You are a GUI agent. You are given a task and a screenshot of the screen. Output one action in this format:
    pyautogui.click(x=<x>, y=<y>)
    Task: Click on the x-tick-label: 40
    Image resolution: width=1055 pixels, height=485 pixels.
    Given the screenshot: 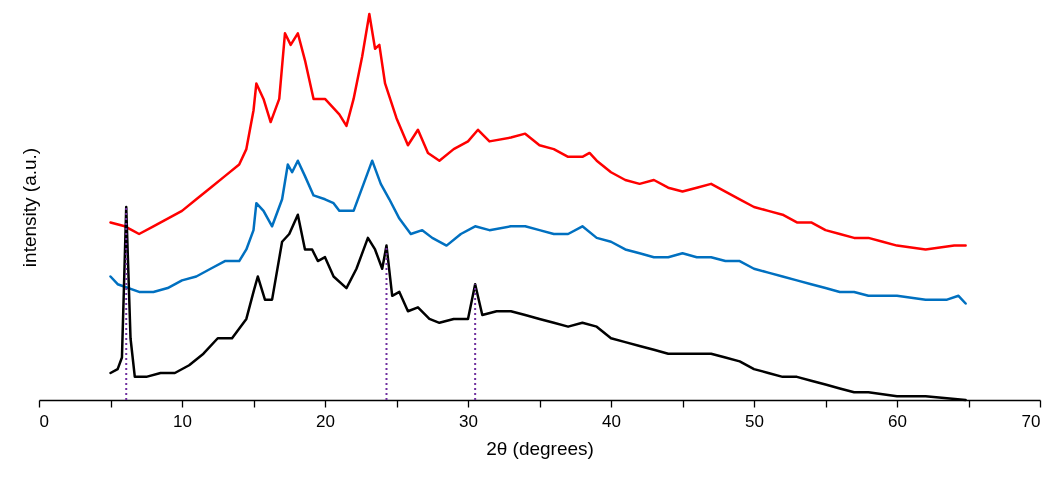 What is the action you would take?
    pyautogui.click(x=611, y=421)
    